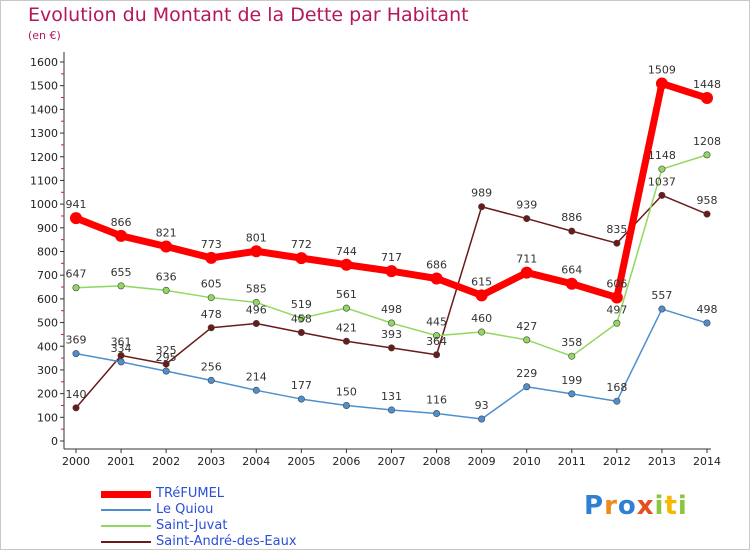 This screenshot has width=750, height=550. I want to click on x-tick-label: 2013, so click(662, 461).